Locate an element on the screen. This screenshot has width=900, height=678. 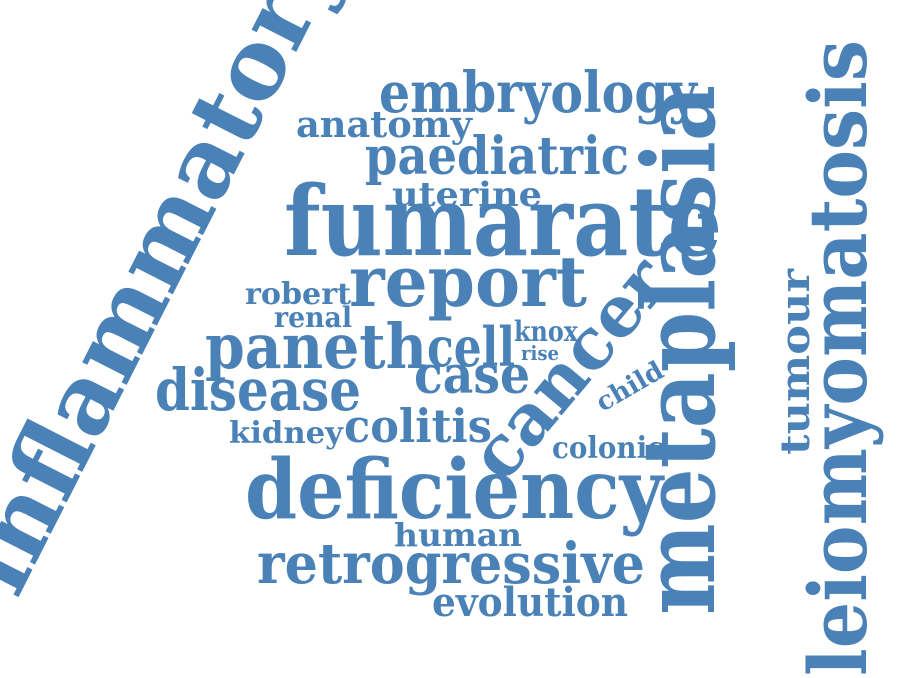
word-metaplasia: metaplasia is located at coordinates (679, 350).